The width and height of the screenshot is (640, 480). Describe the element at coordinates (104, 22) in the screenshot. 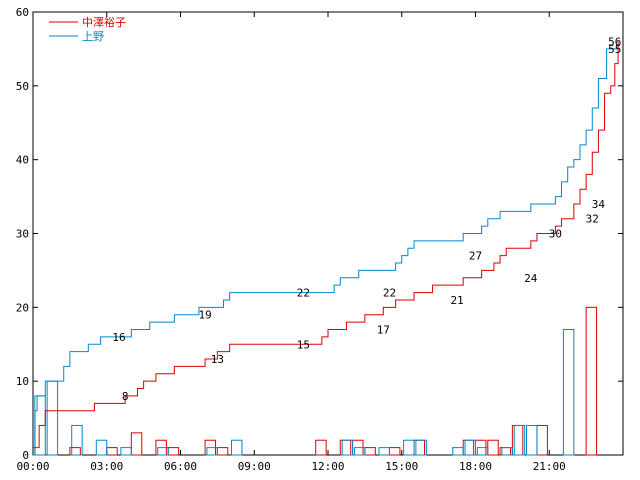

I see `legend-label: 中澤裕子` at that location.